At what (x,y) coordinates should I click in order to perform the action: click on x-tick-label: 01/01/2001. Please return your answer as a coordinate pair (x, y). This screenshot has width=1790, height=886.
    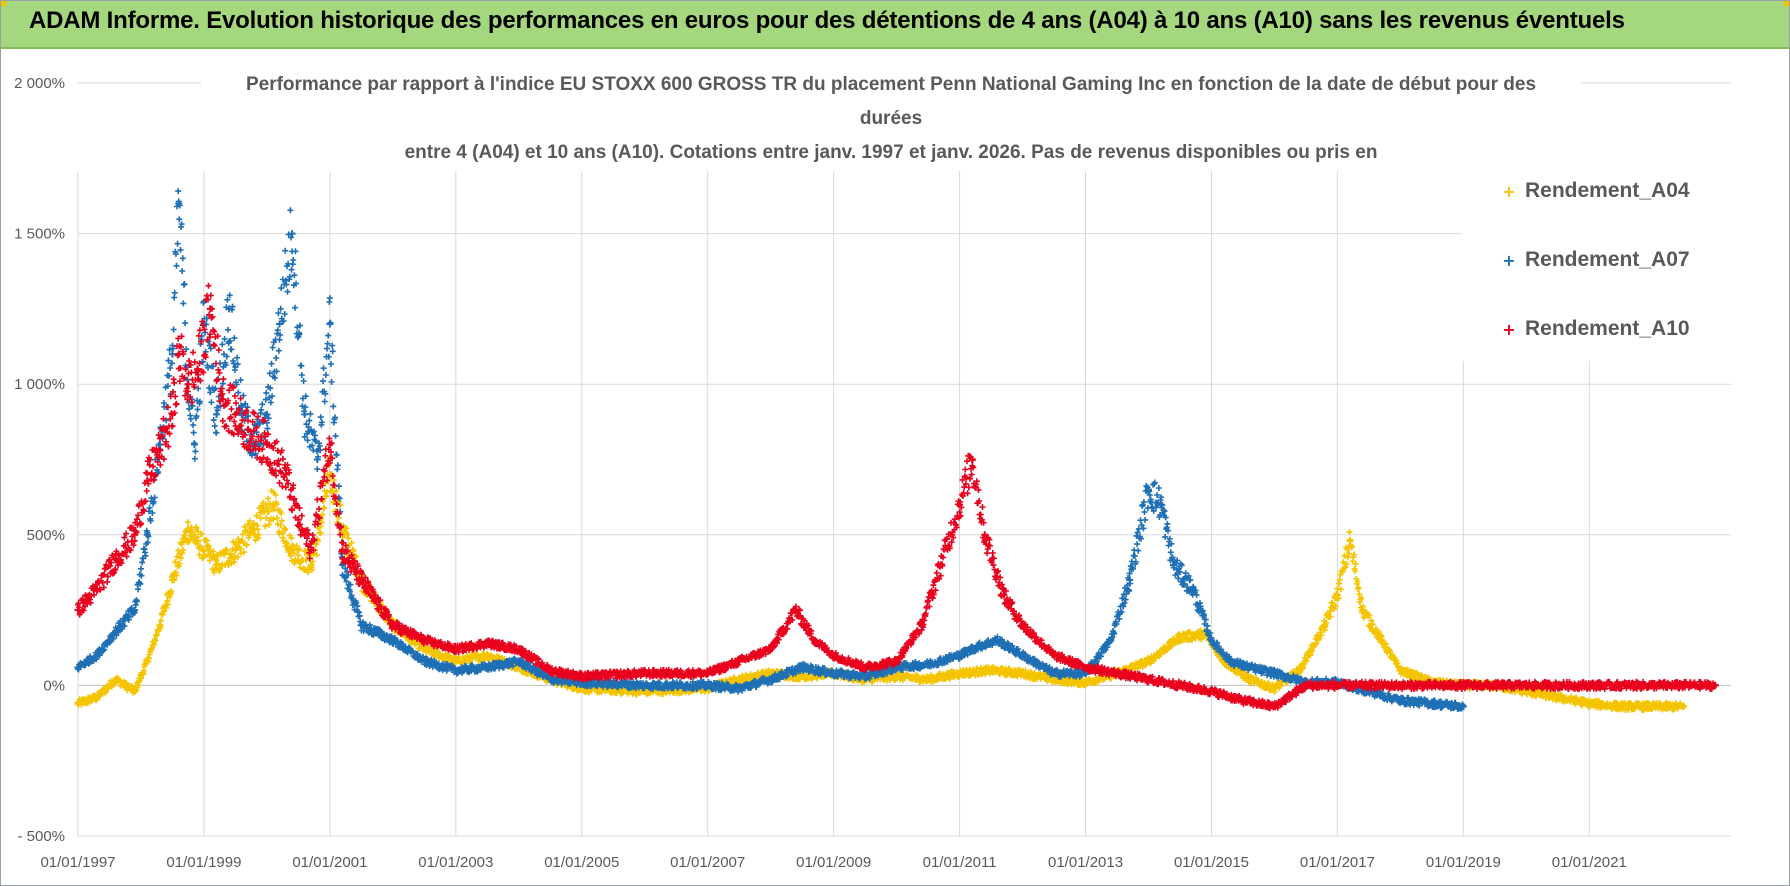
    Looking at the image, I should click on (329, 862).